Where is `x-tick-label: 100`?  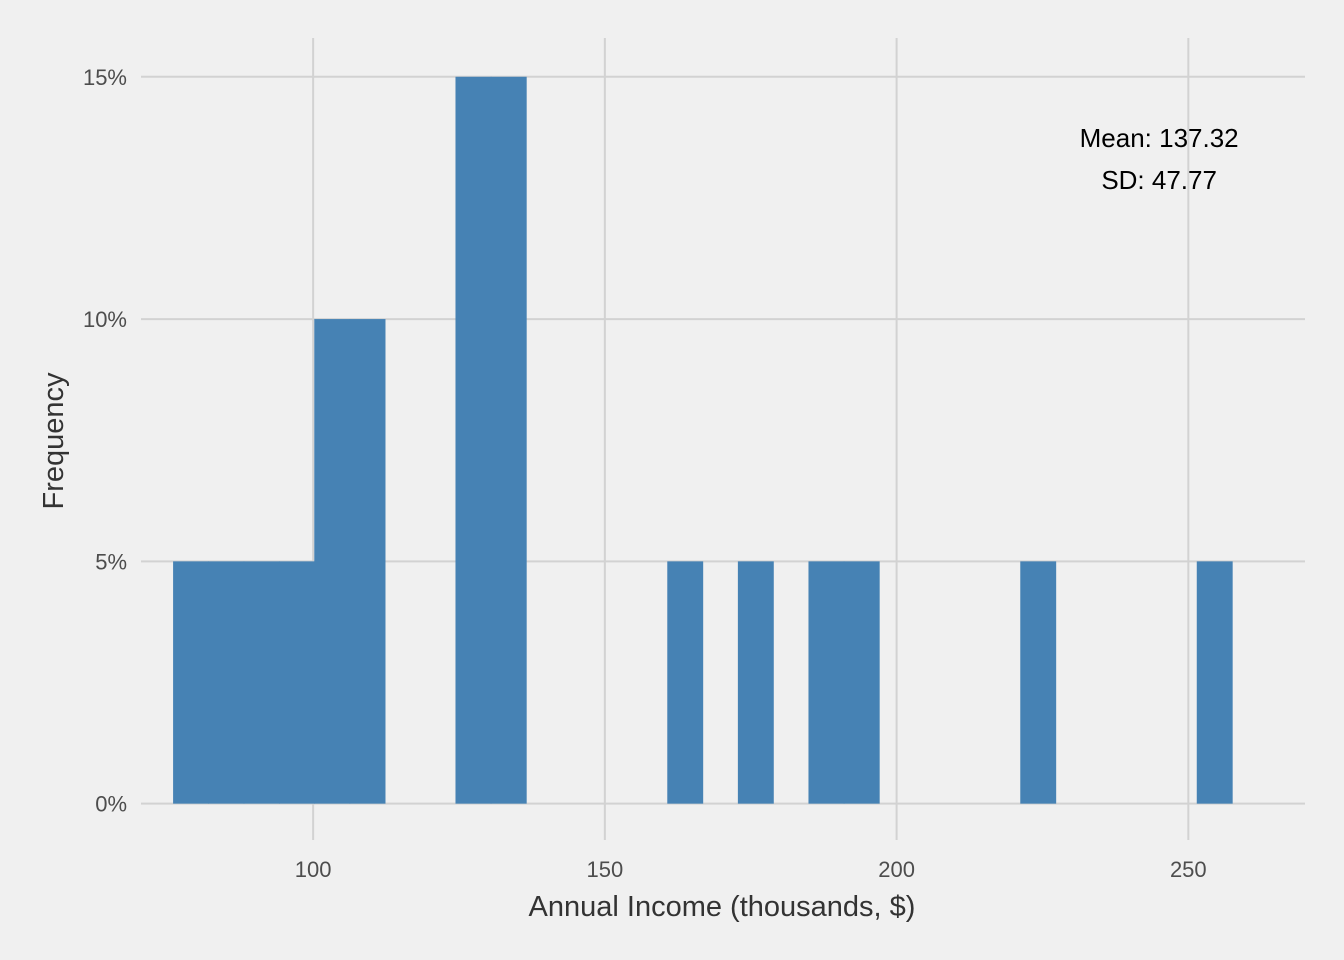
x-tick-label: 100 is located at coordinates (313, 869).